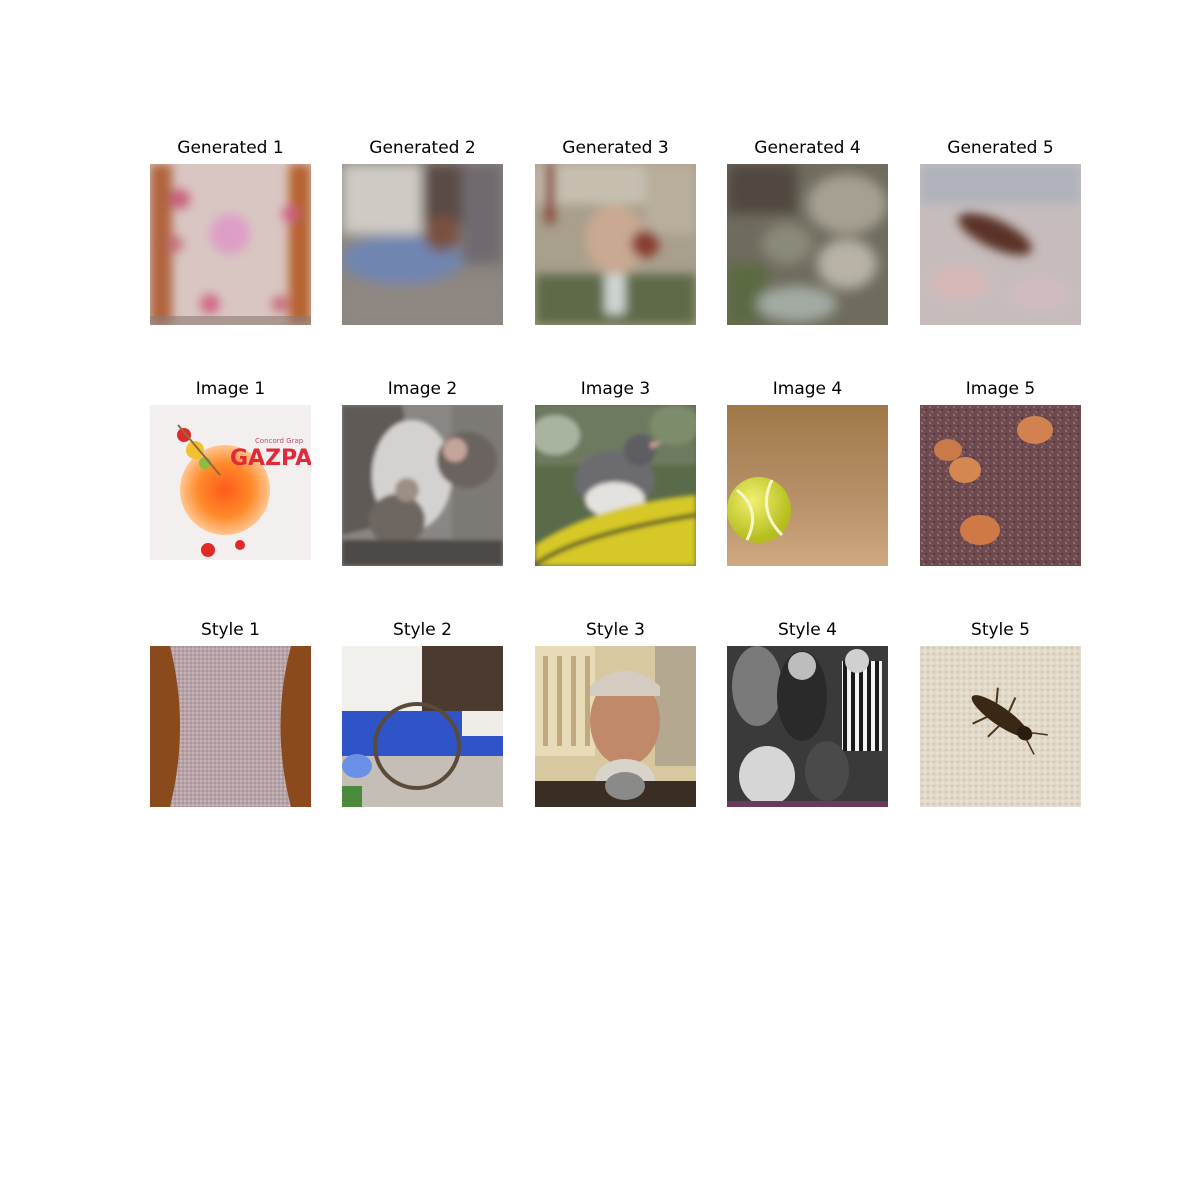  What do you see at coordinates (1000, 630) in the screenshot?
I see `style-5-title: Style 5` at bounding box center [1000, 630].